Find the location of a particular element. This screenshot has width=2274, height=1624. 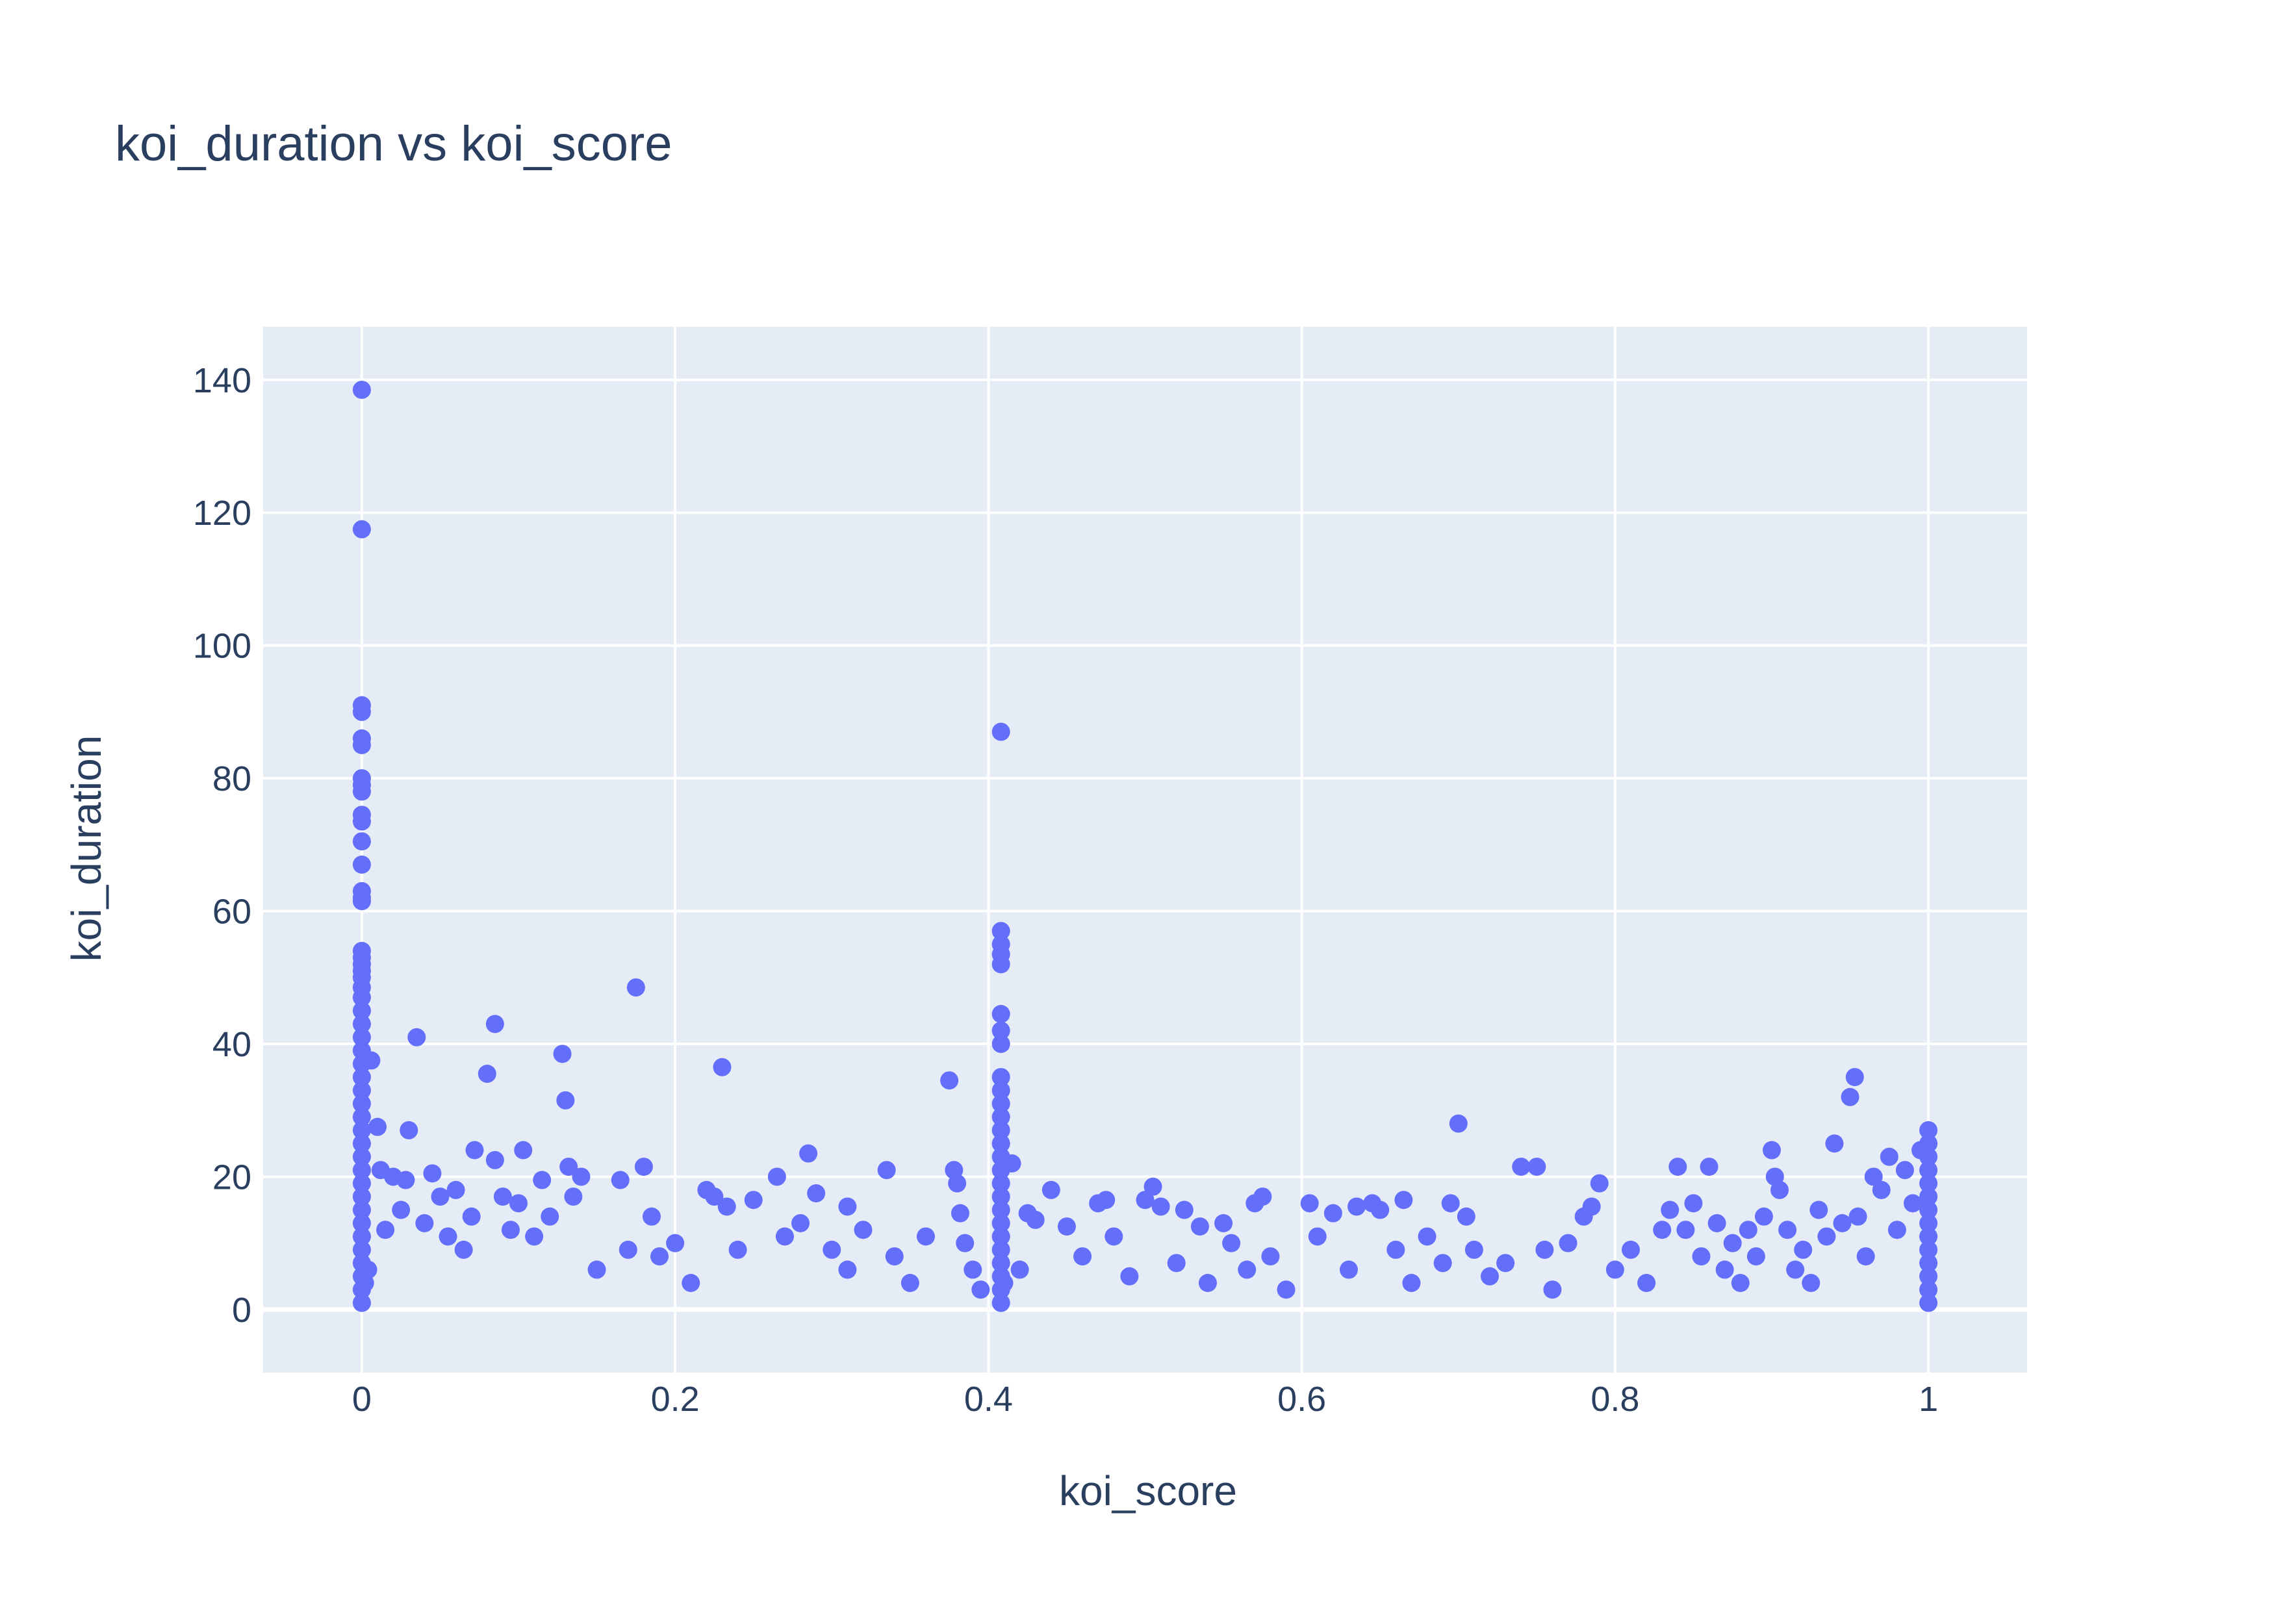

y-tick-label: 100 is located at coordinates (222, 646).